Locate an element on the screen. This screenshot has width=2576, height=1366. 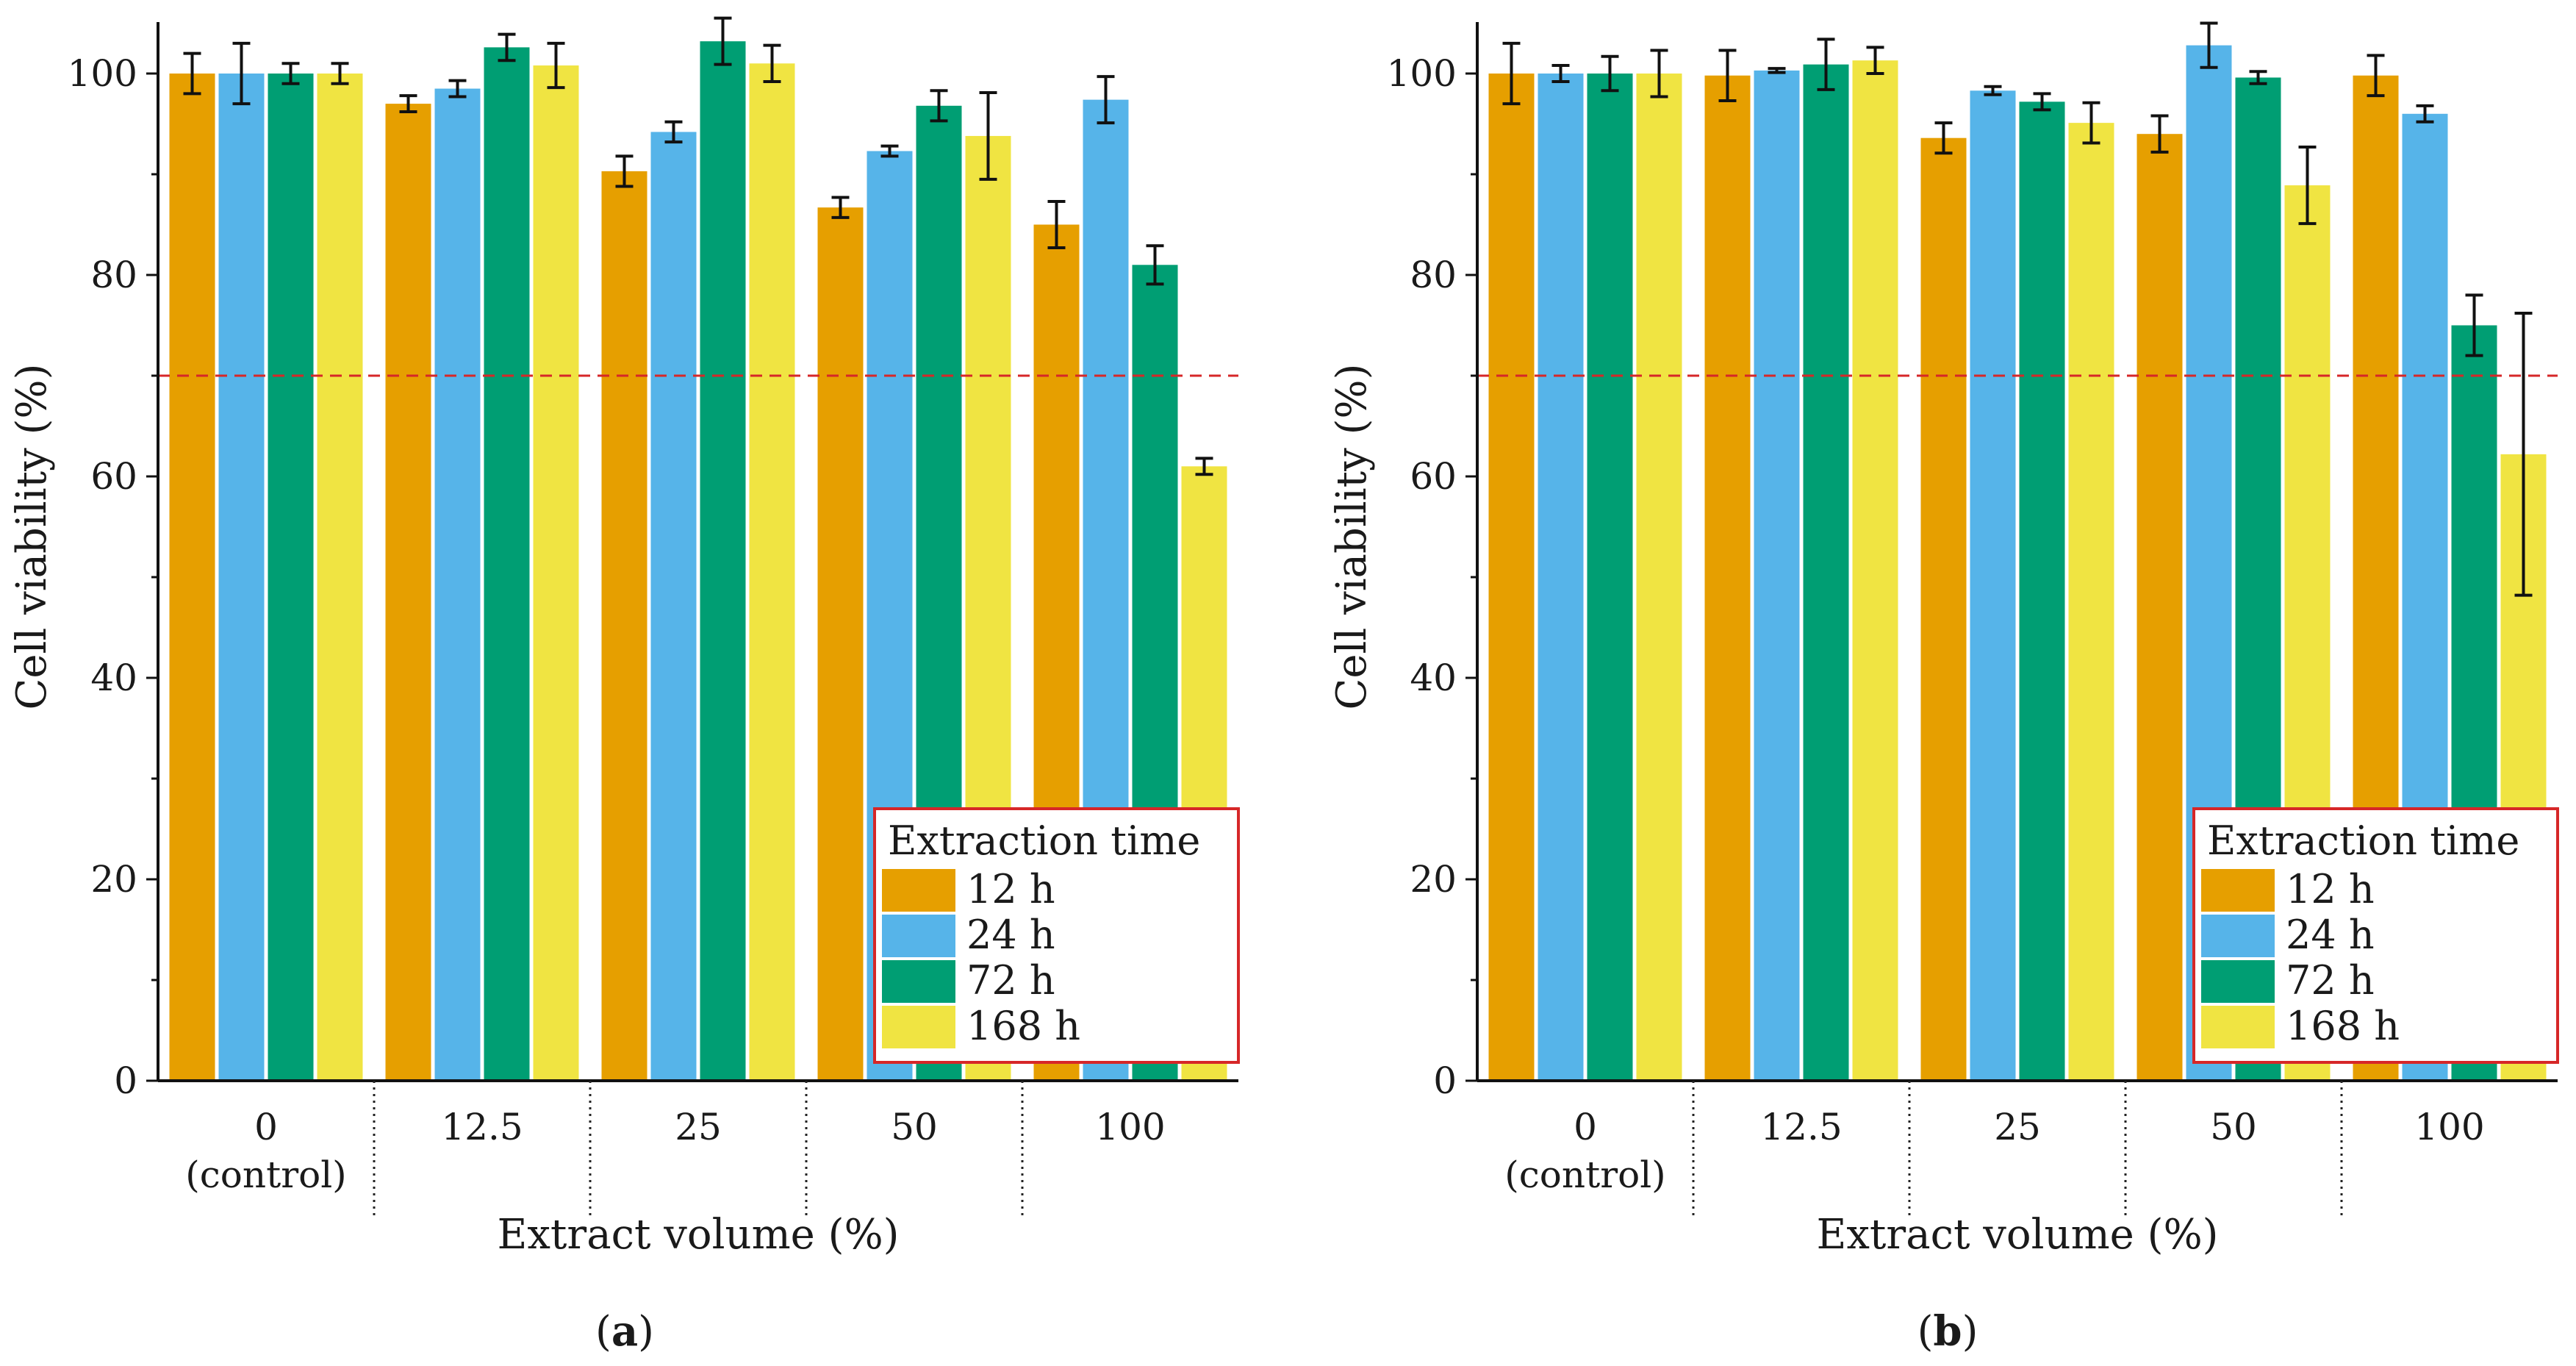
panel-label-letter: b is located at coordinates (1948, 1331).